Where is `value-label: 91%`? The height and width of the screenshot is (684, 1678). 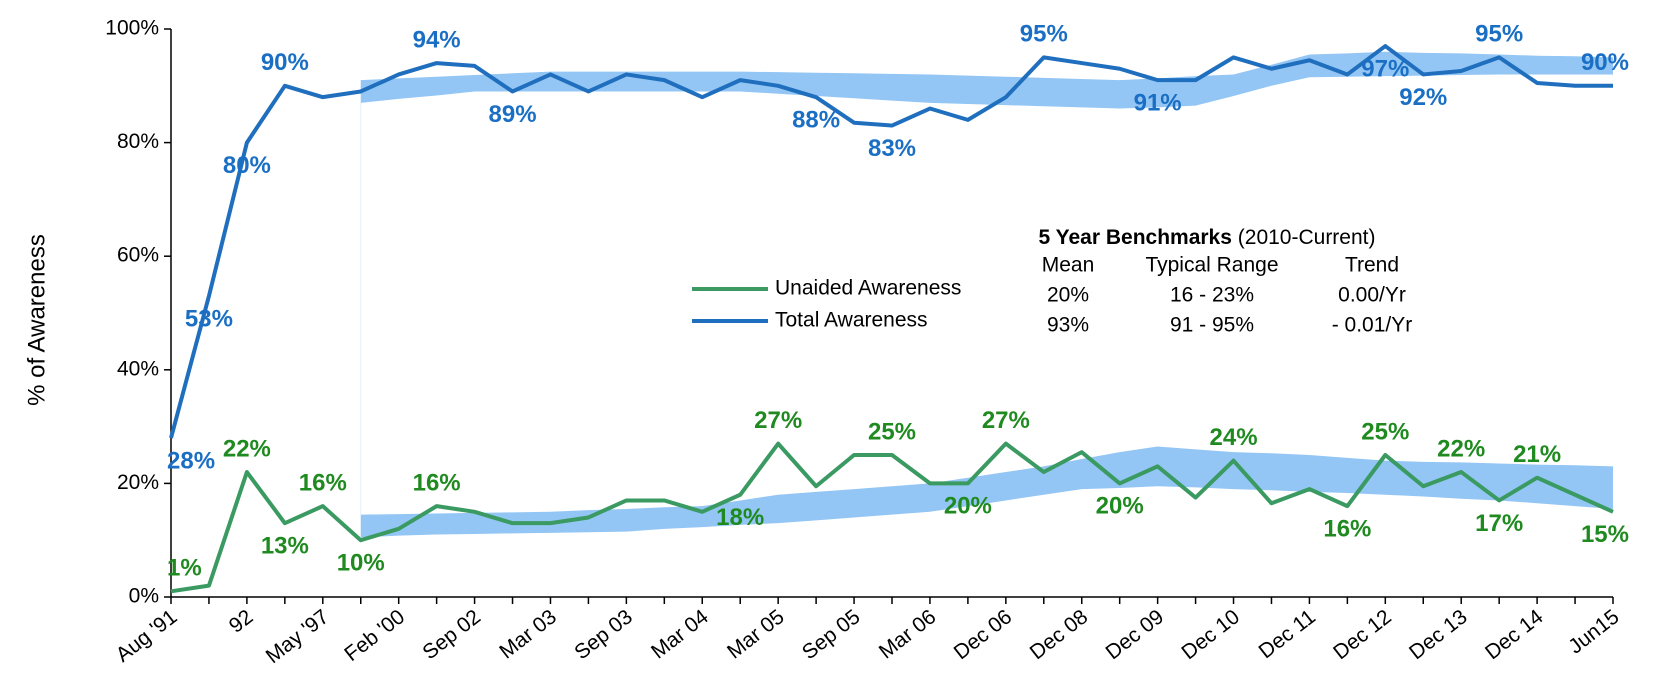 value-label: 91% is located at coordinates (1158, 102).